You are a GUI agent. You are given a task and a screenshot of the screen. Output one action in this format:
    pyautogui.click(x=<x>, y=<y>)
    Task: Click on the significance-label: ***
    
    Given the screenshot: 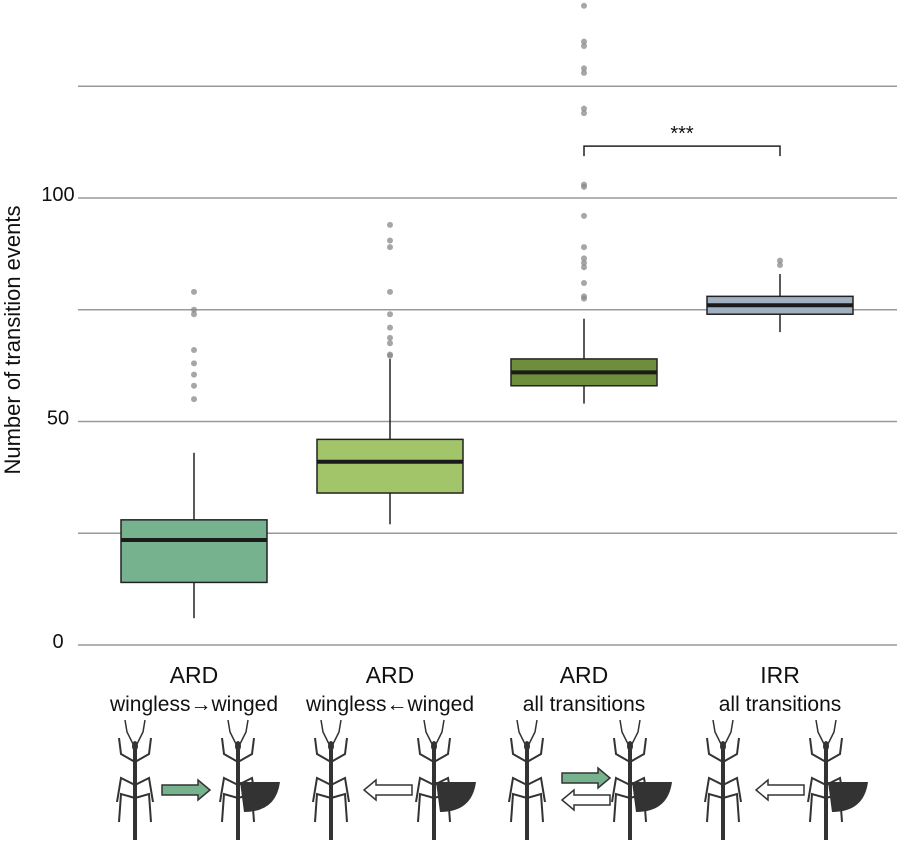 What is the action you would take?
    pyautogui.click(x=682, y=134)
    